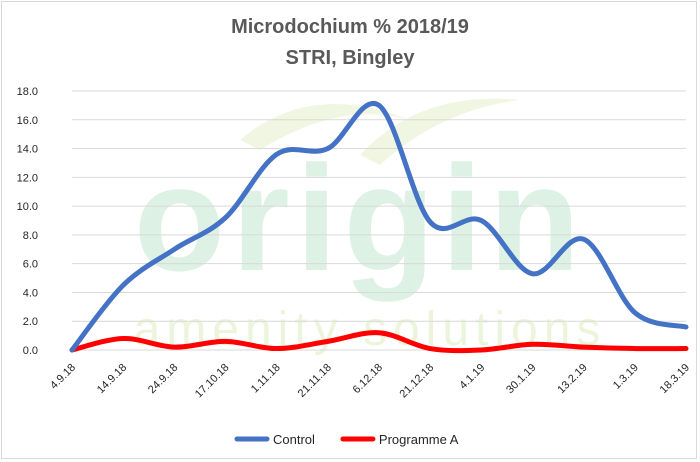 The width and height of the screenshot is (700, 462). I want to click on series-line-programme-a, so click(379, 342).